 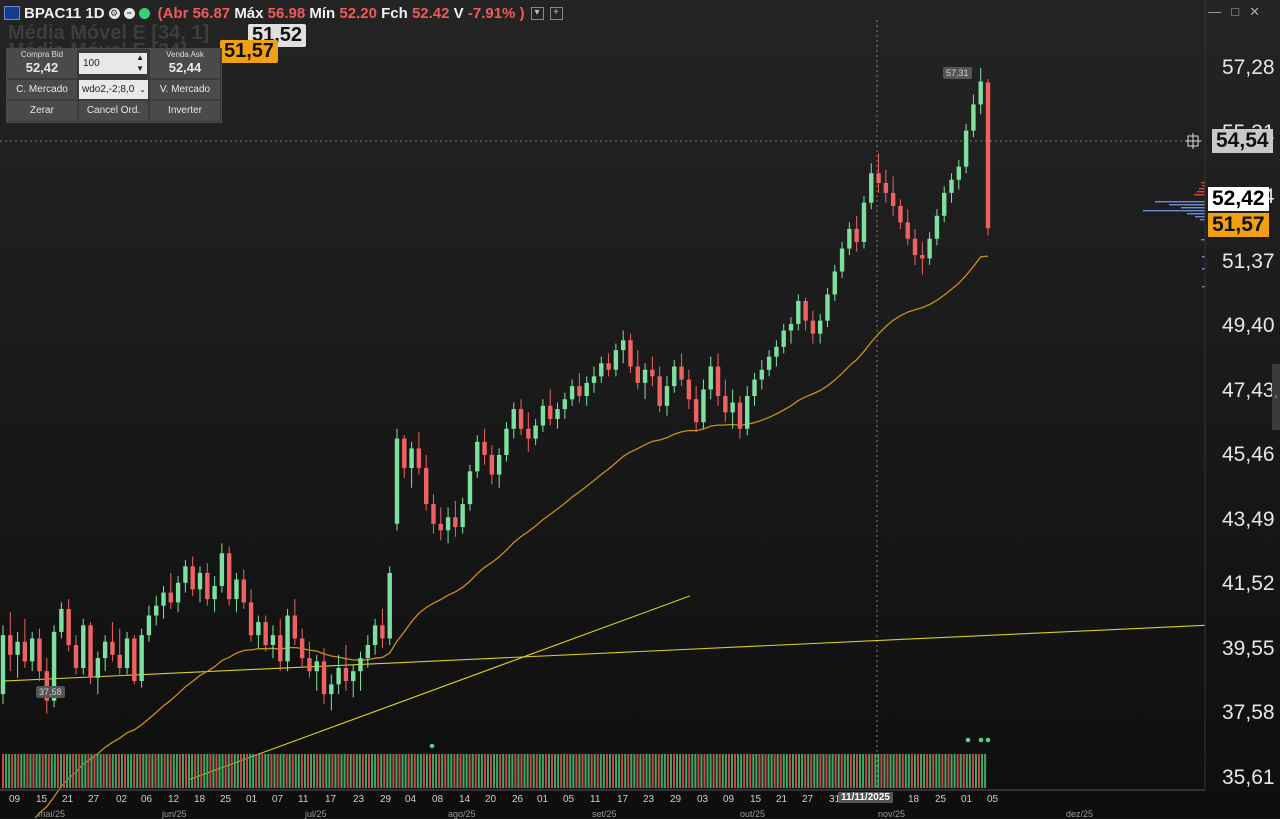 What do you see at coordinates (42, 89) in the screenshot?
I see `buy-market-button: C. Mercado` at bounding box center [42, 89].